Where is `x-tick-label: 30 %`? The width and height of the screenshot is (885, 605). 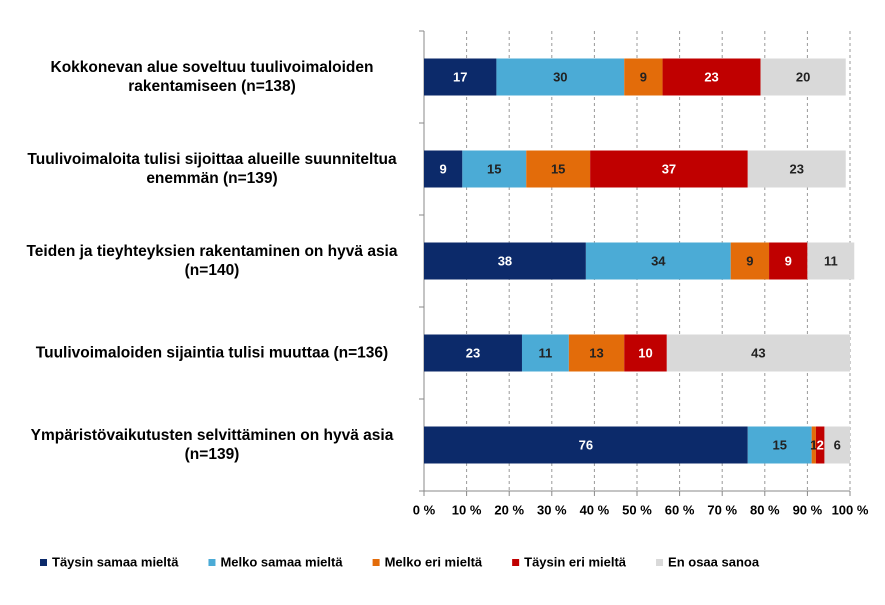 x-tick-label: 30 % is located at coordinates (552, 509).